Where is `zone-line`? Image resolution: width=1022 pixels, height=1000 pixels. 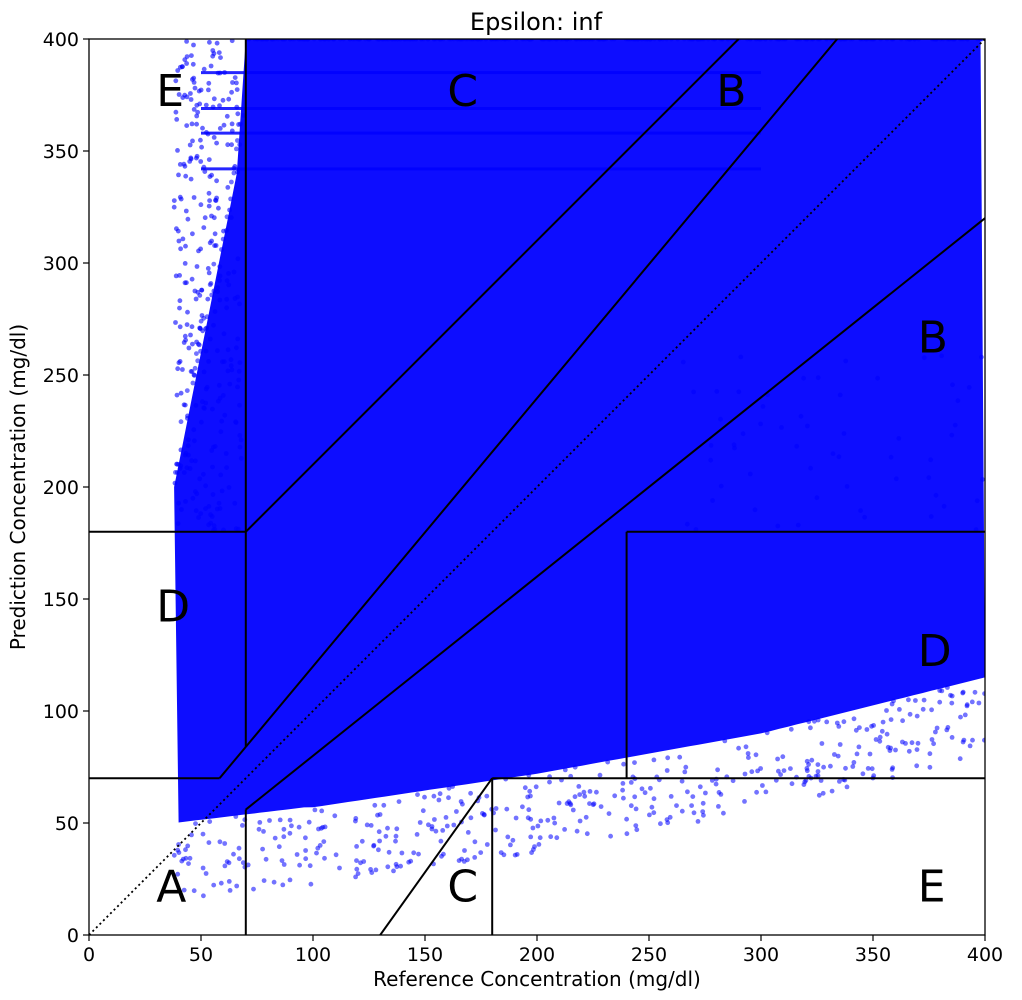
zone-line is located at coordinates (232, 762).